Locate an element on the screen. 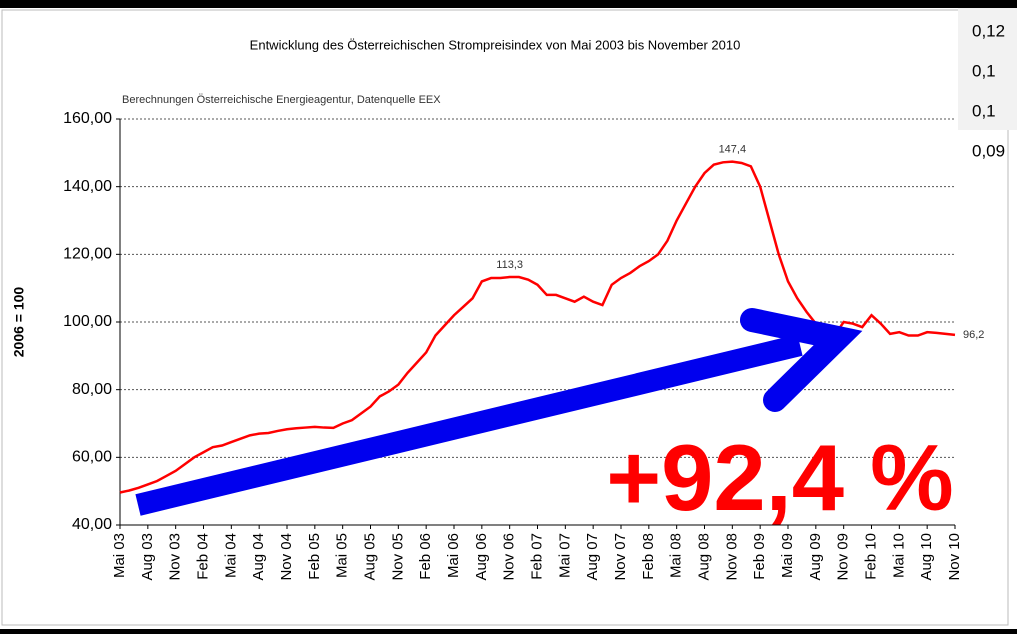 The image size is (1017, 634). x-tick-label: Nov 10 is located at coordinates (954, 557).